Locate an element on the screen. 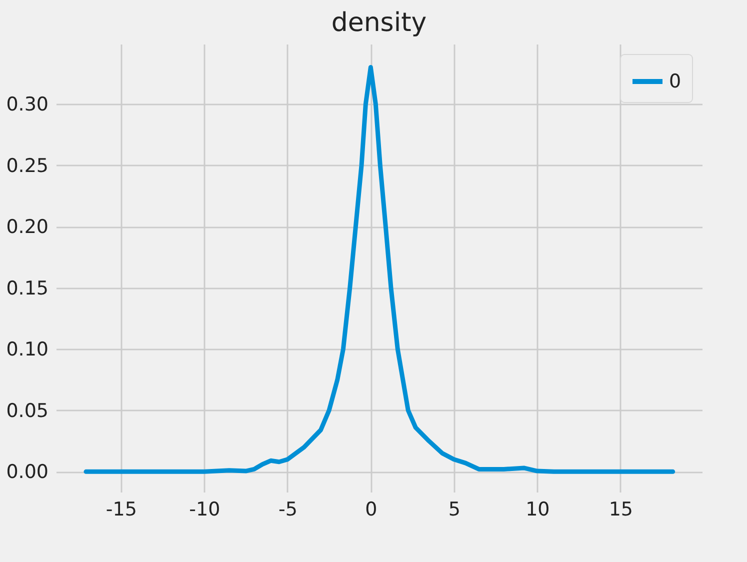  y-tick-label: 0.20 is located at coordinates (27, 227).